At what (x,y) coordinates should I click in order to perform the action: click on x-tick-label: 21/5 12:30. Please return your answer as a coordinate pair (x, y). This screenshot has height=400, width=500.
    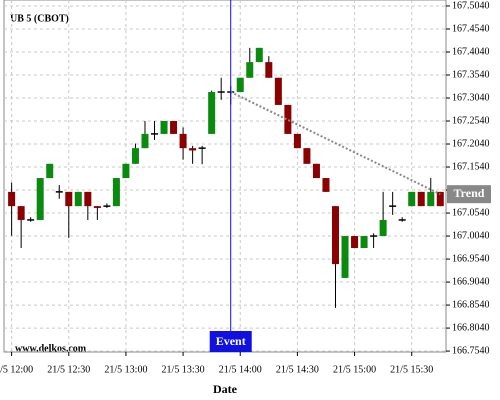
    Looking at the image, I should click on (68, 369).